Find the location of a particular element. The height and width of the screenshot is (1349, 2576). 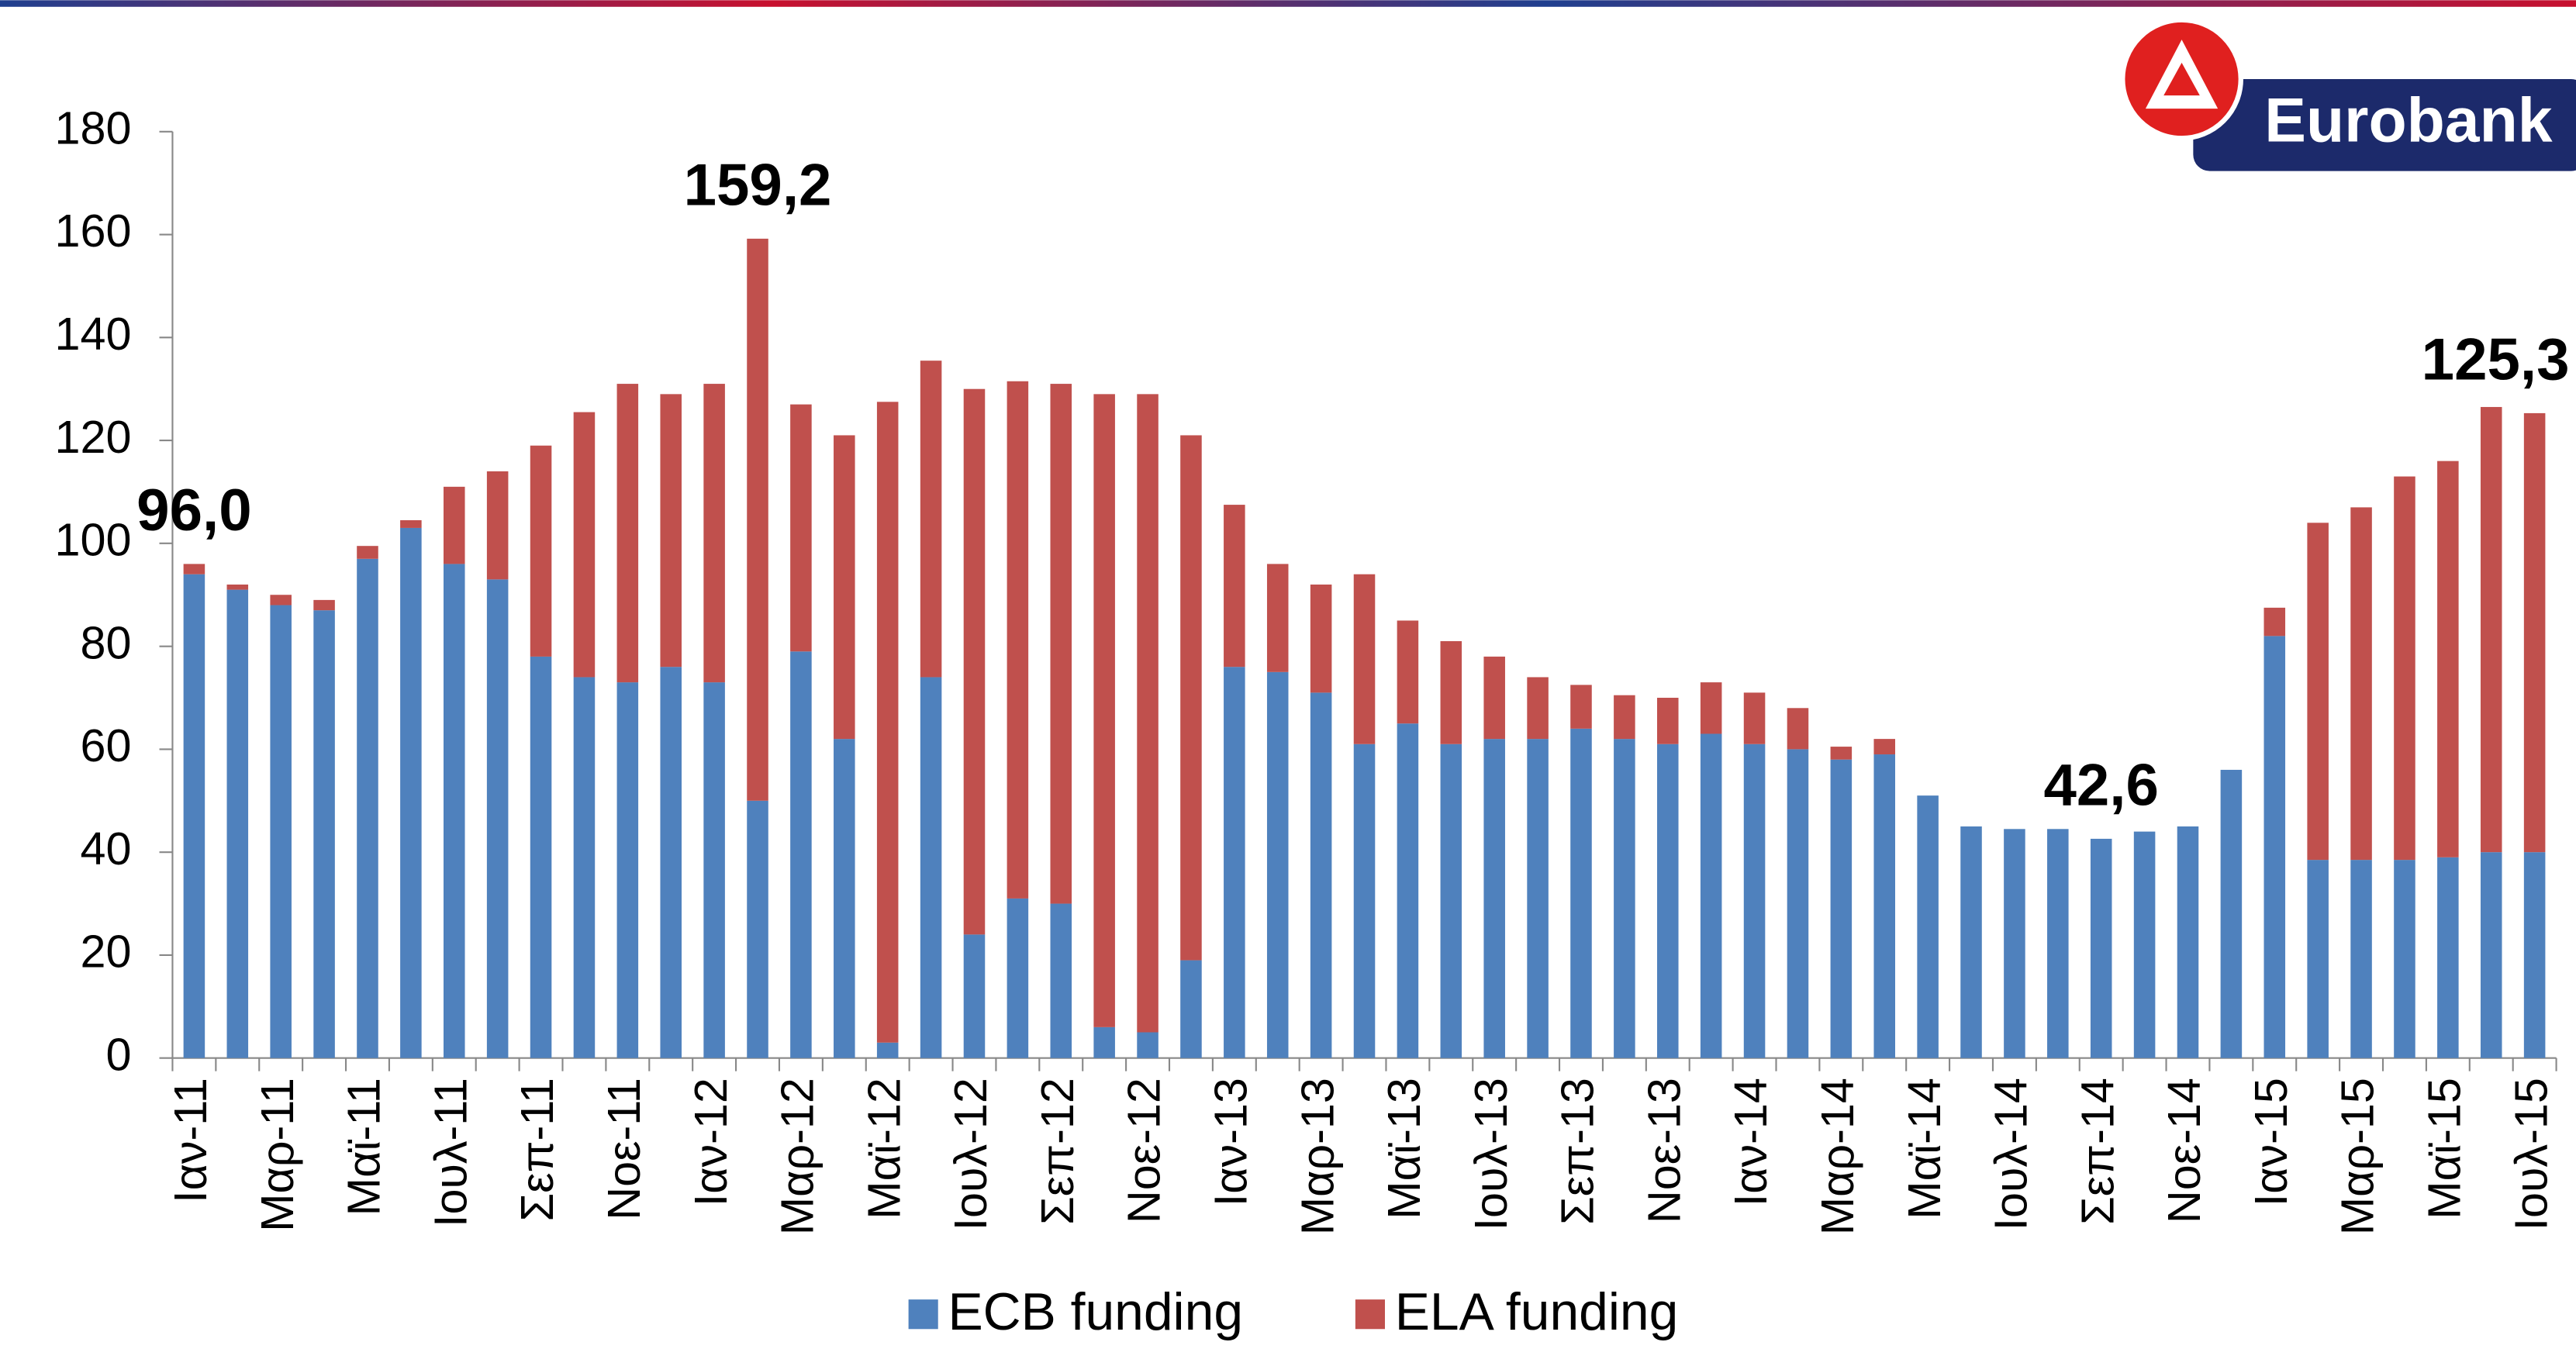

x-tick-label: Μαρ-13 is located at coordinates (1317, 1156).